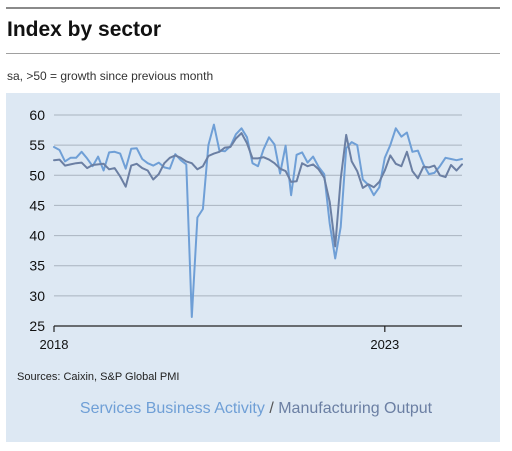  What do you see at coordinates (172, 408) in the screenshot?
I see `legend-services: Services Business Activity` at bounding box center [172, 408].